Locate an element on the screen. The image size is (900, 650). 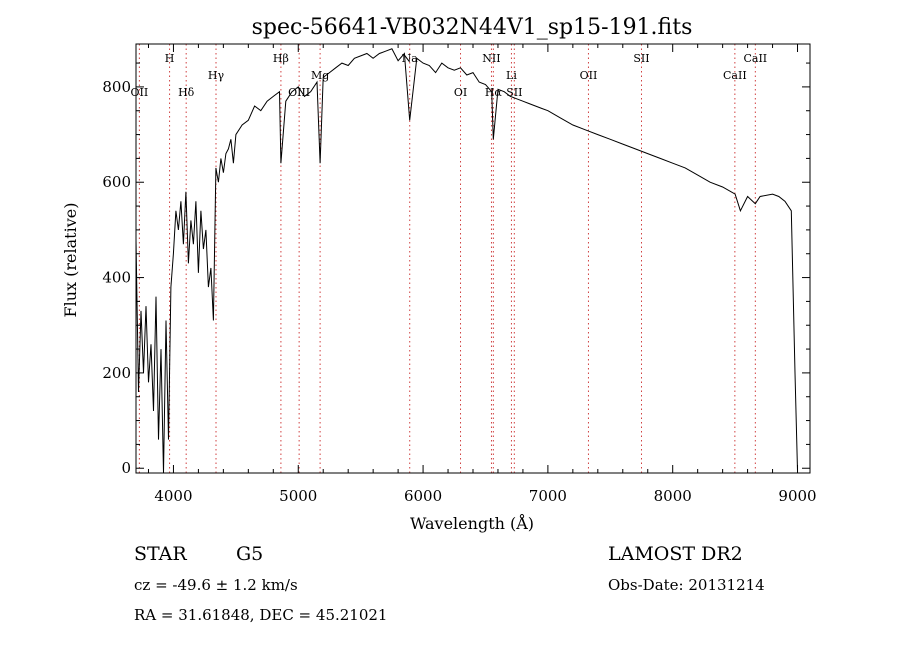
x-tick-label: 4000 is located at coordinates (173, 496).